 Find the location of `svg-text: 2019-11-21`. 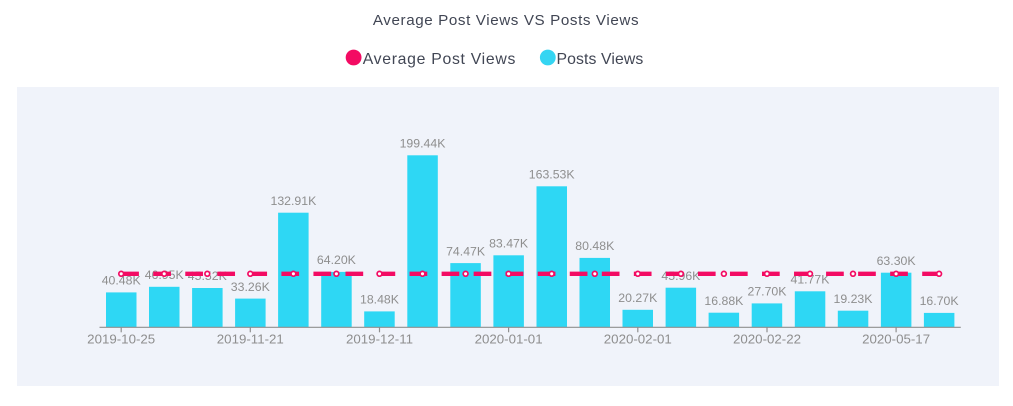

svg-text: 2019-11-21 is located at coordinates (250, 338).